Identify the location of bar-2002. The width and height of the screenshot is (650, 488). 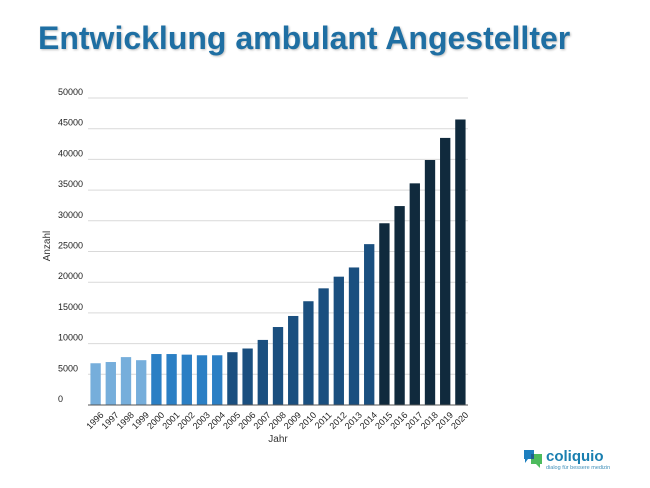
(186, 379).